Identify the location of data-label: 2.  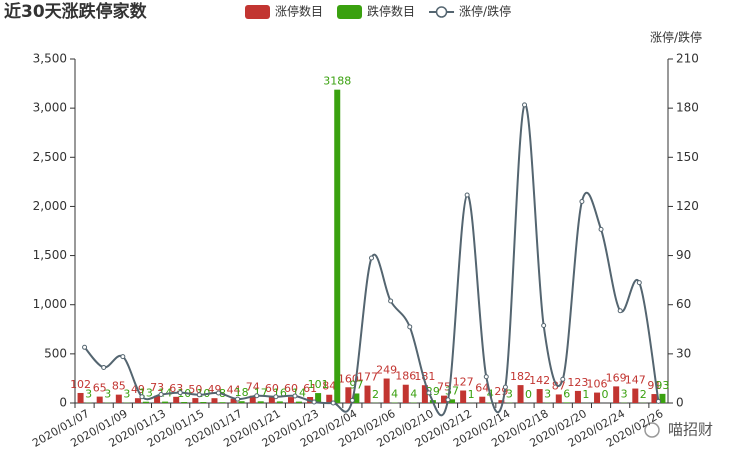
(375, 394).